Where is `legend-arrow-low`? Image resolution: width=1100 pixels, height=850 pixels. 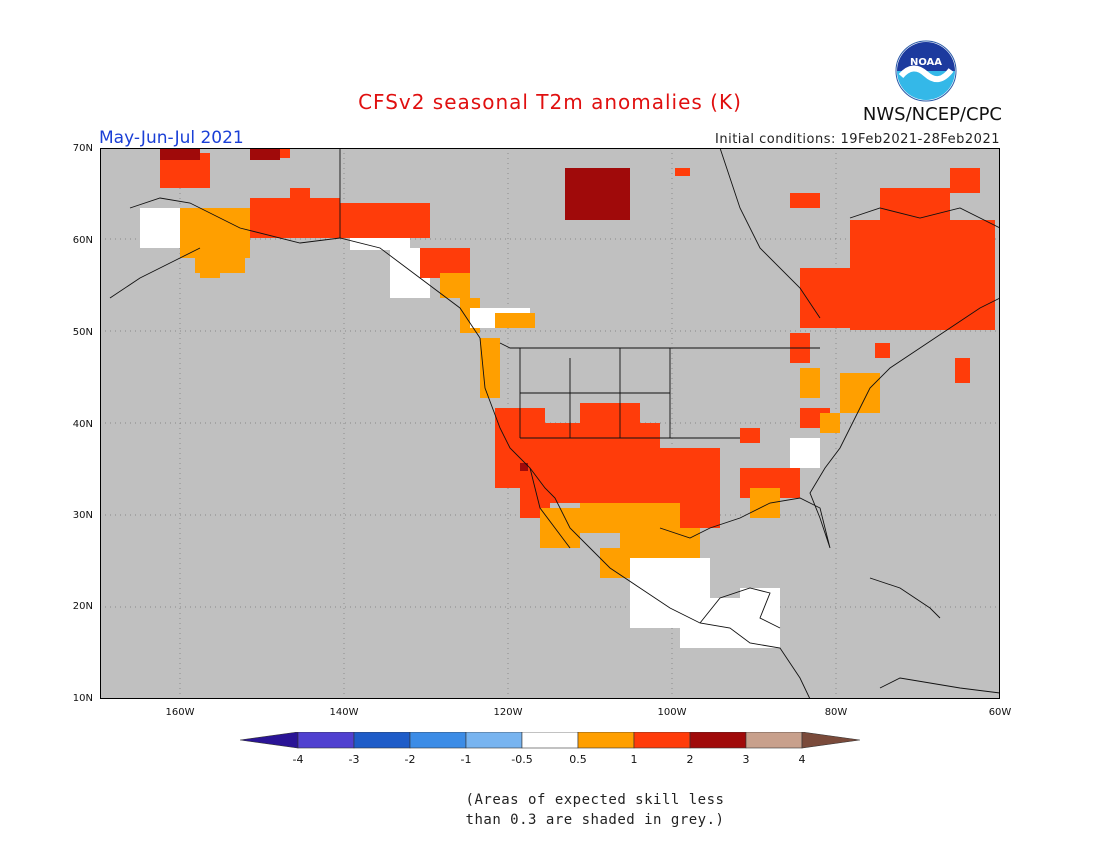 legend-arrow-low is located at coordinates (269, 740).